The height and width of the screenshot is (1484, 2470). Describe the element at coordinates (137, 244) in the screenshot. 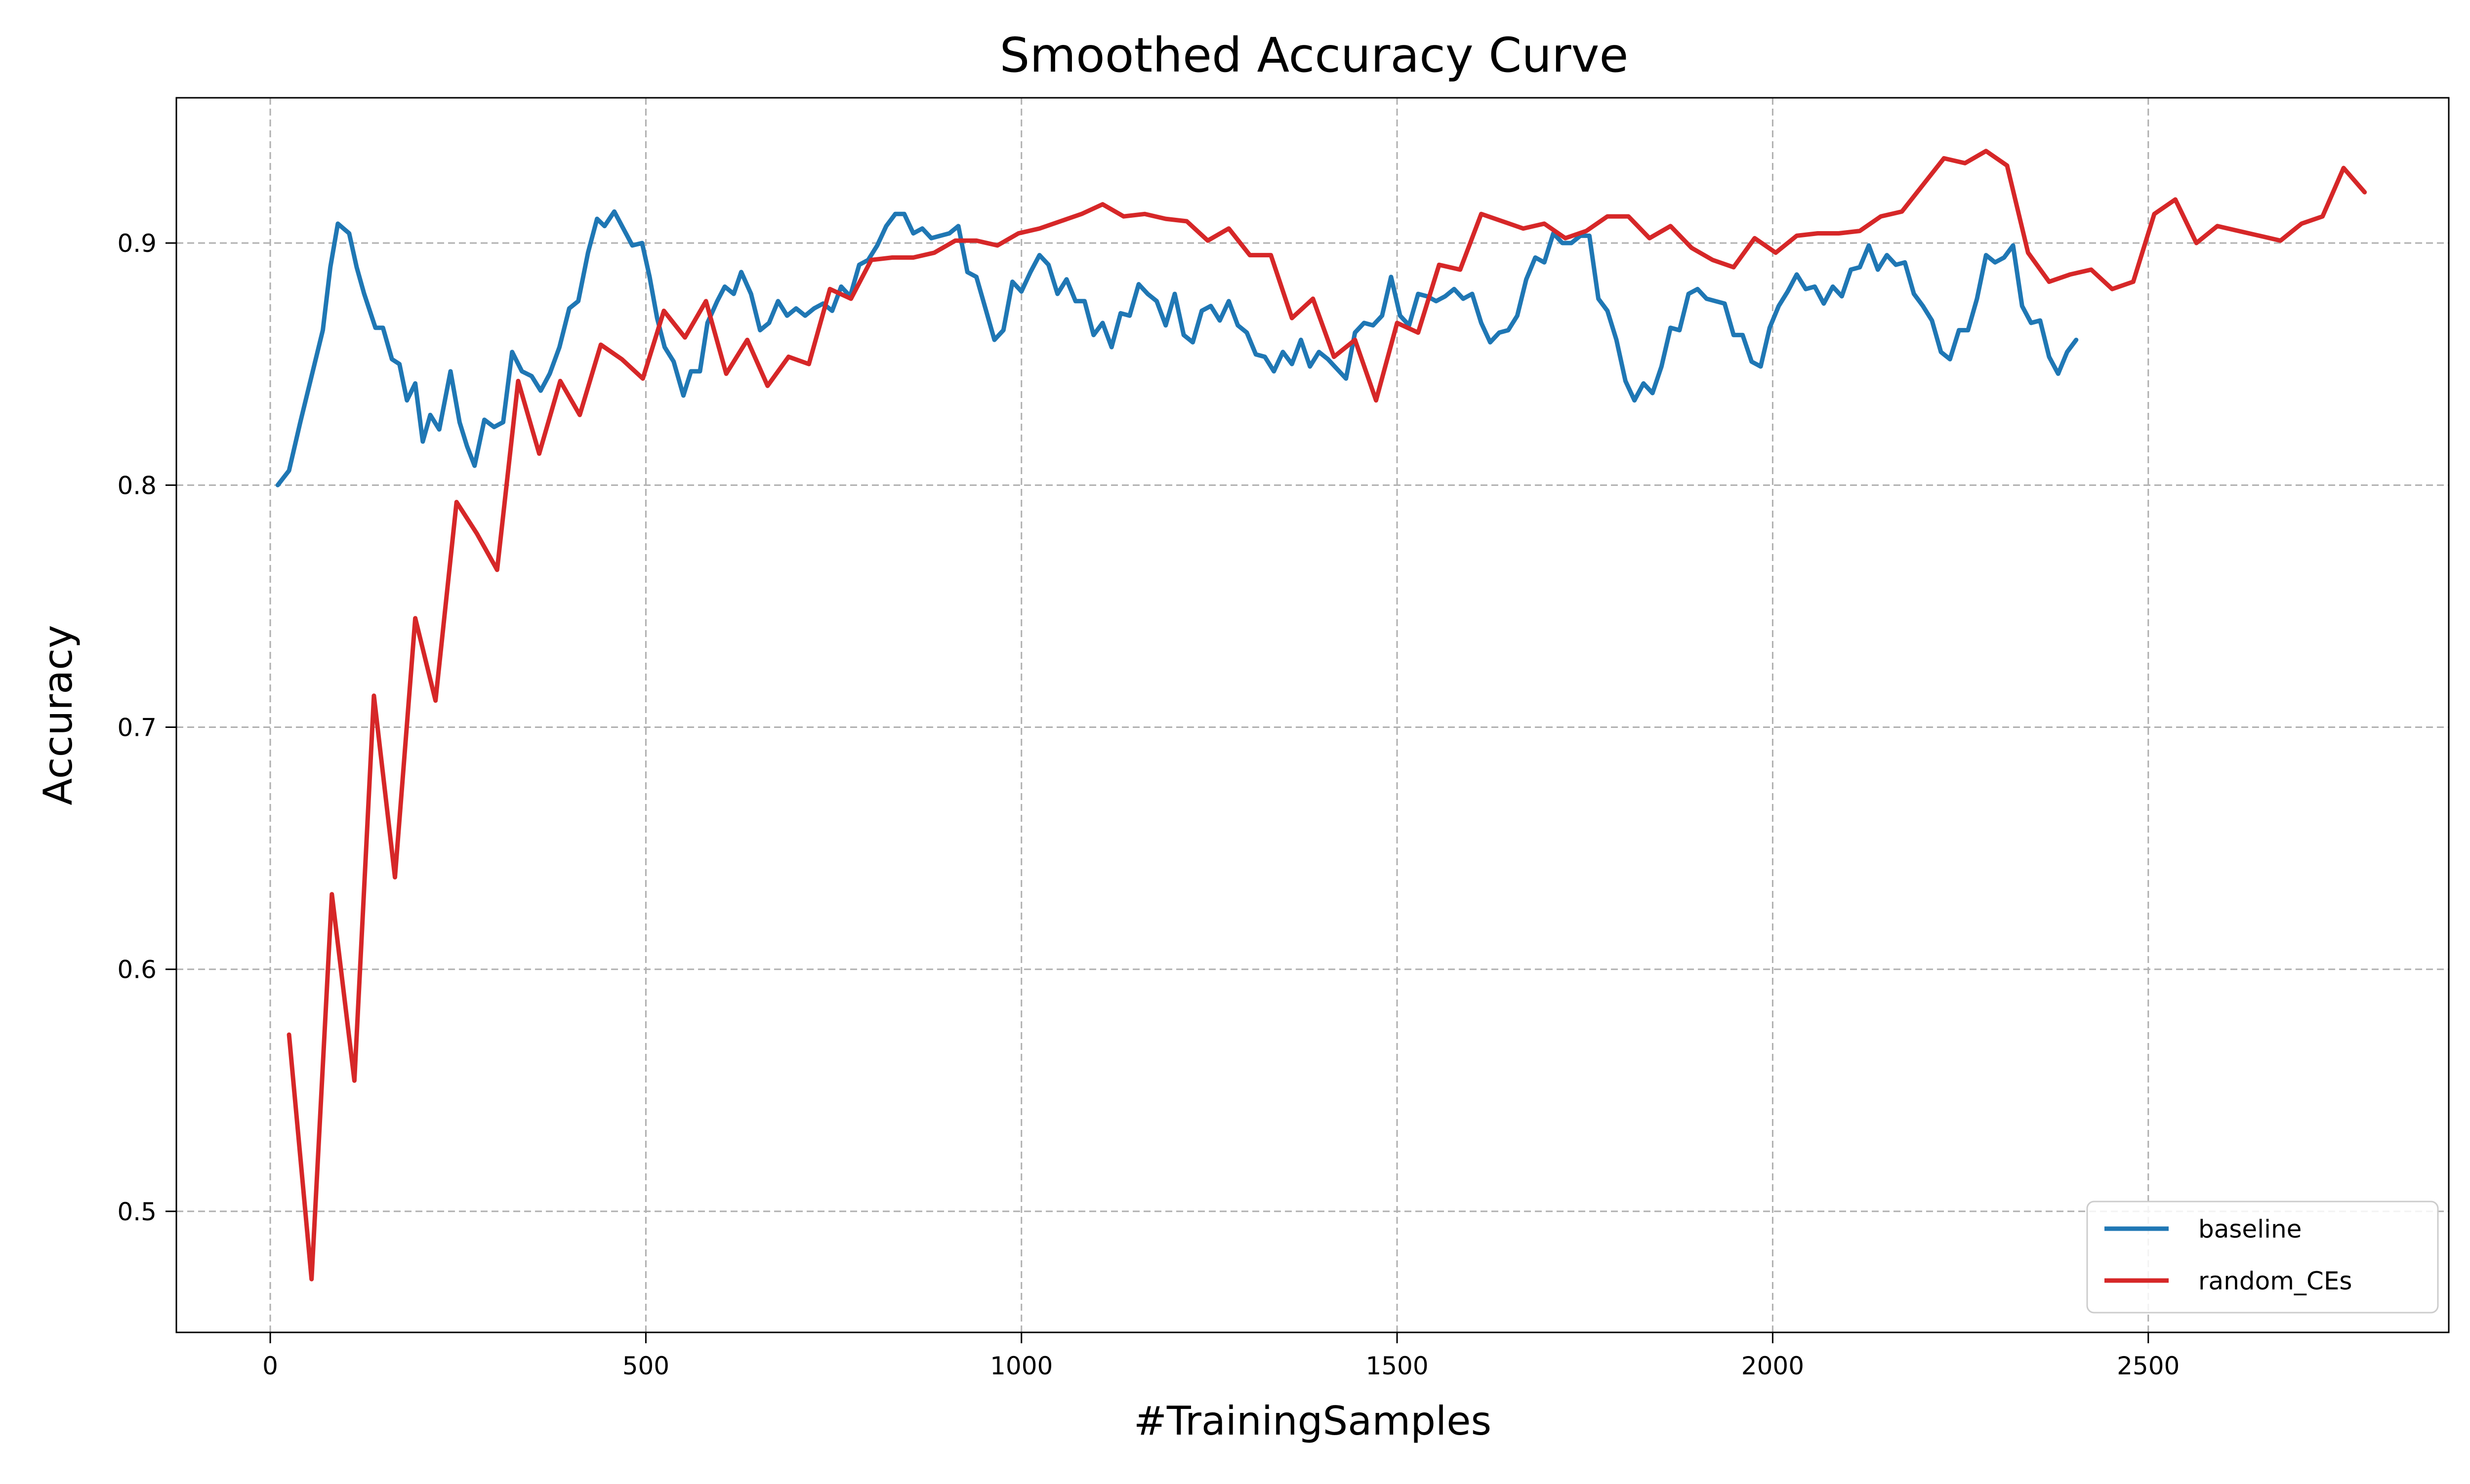

I see `y-tick-label: 0.9` at that location.